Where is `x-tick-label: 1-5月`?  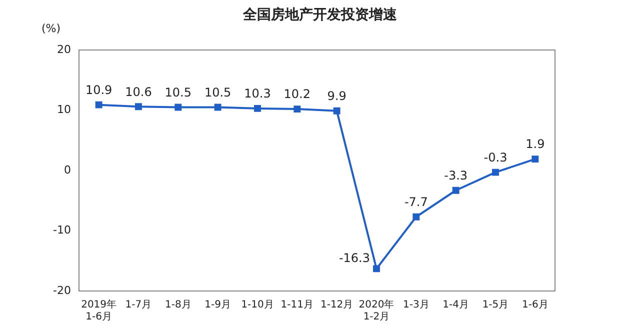
x-tick-label: 1-5月 is located at coordinates (495, 305).